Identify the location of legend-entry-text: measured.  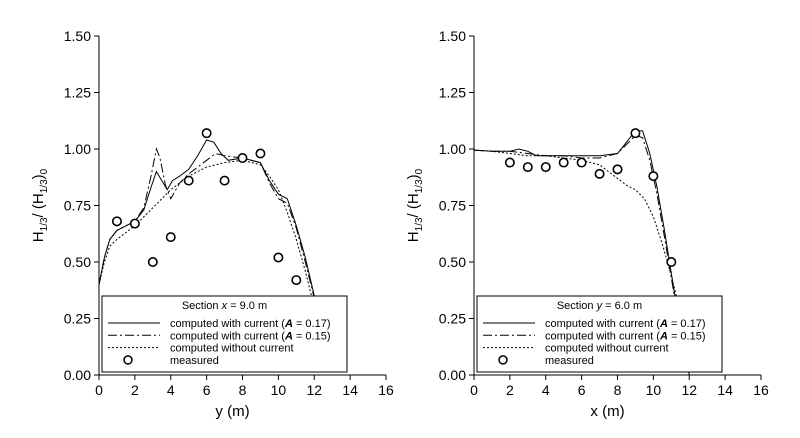
(569, 361).